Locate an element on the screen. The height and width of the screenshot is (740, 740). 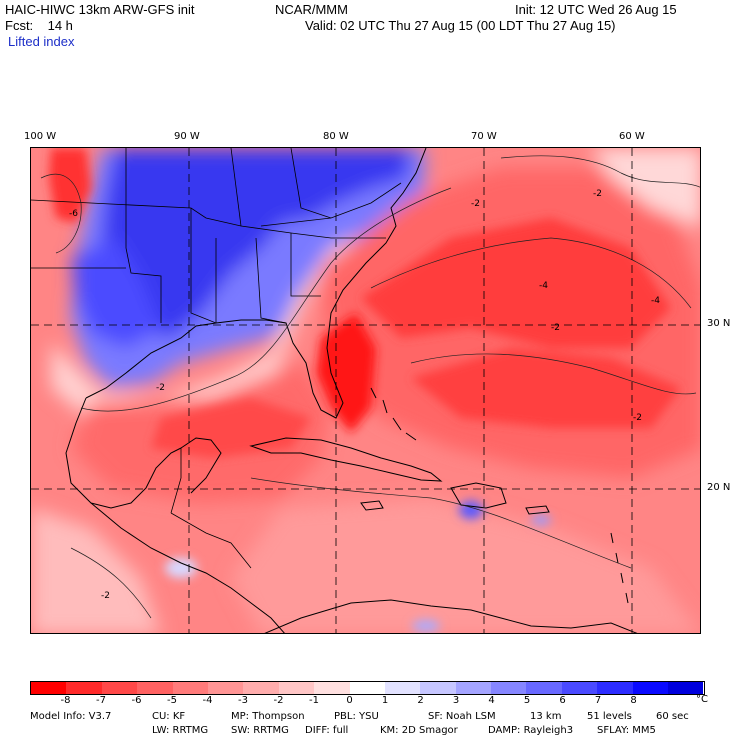
contour-g is located at coordinates (61, 213).